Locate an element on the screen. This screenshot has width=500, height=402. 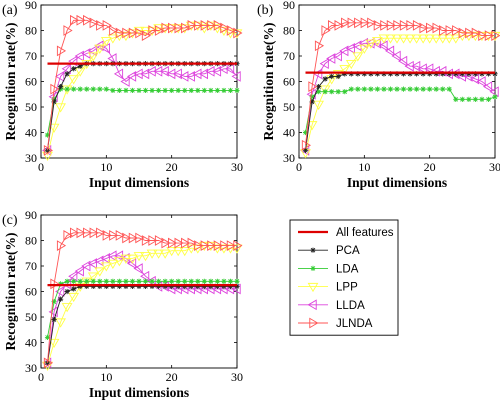
x-tick-label: 20 is located at coordinates (172, 167).